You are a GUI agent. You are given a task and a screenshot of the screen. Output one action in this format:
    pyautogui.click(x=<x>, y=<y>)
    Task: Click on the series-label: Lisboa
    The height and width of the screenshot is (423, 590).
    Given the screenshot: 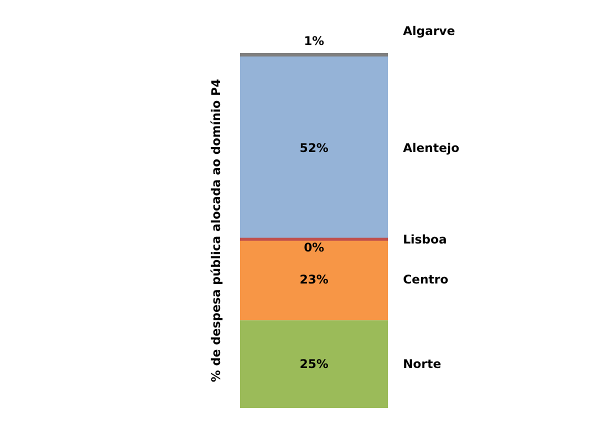 What is the action you would take?
    pyautogui.click(x=425, y=239)
    